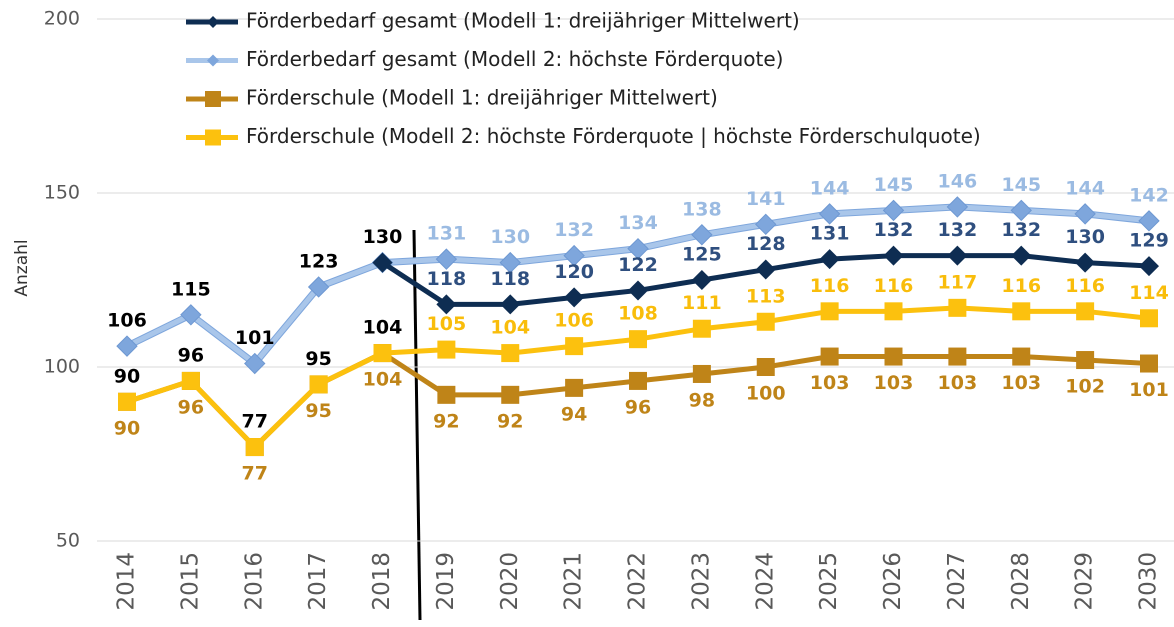 The width and height of the screenshot is (1174, 627). I want to click on data-label: 141, so click(766, 199).